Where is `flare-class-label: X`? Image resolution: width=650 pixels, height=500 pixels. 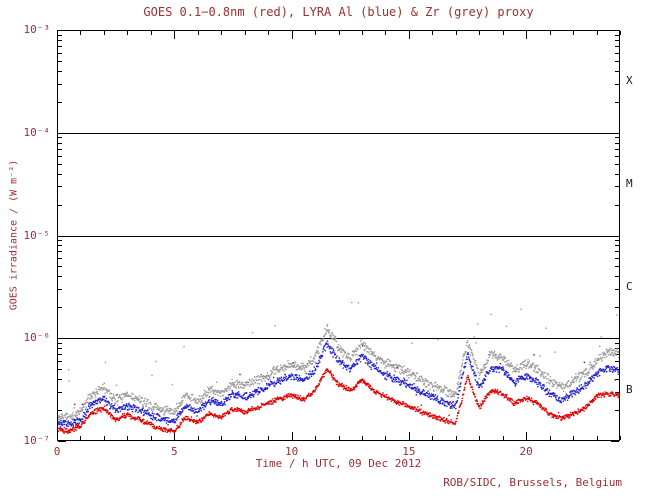 flare-class-label: X is located at coordinates (629, 81).